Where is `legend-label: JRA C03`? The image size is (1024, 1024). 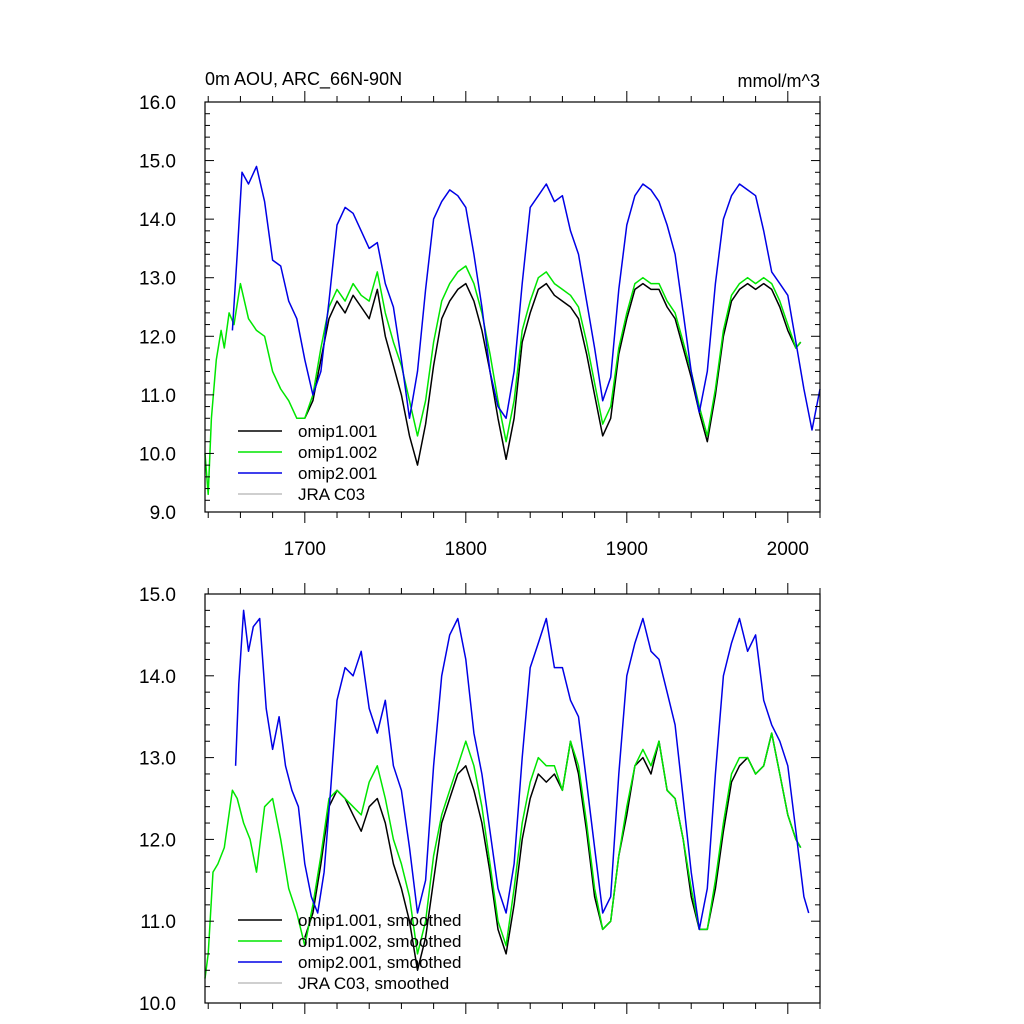 legend-label: JRA C03 is located at coordinates (331, 494).